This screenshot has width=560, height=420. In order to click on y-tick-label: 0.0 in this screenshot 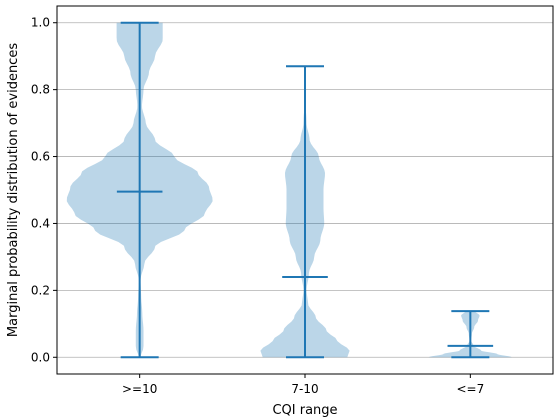, I will do `click(40, 357)`.